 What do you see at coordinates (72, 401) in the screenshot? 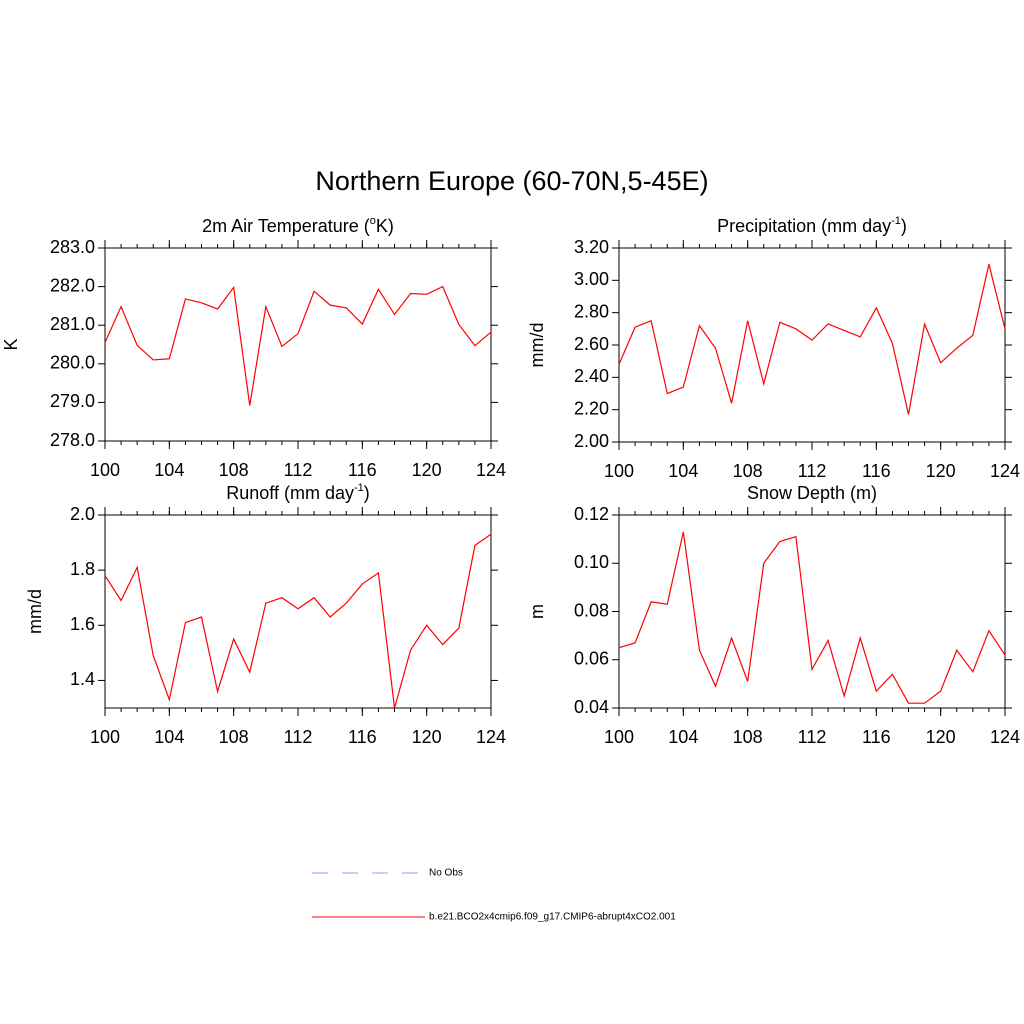
I see `y-tick-label: 279.0` at bounding box center [72, 401].